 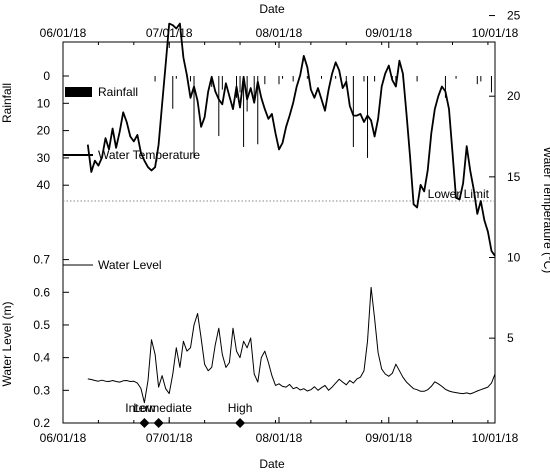 I want to click on bottom-axis-title: Date, so click(x=272, y=464).